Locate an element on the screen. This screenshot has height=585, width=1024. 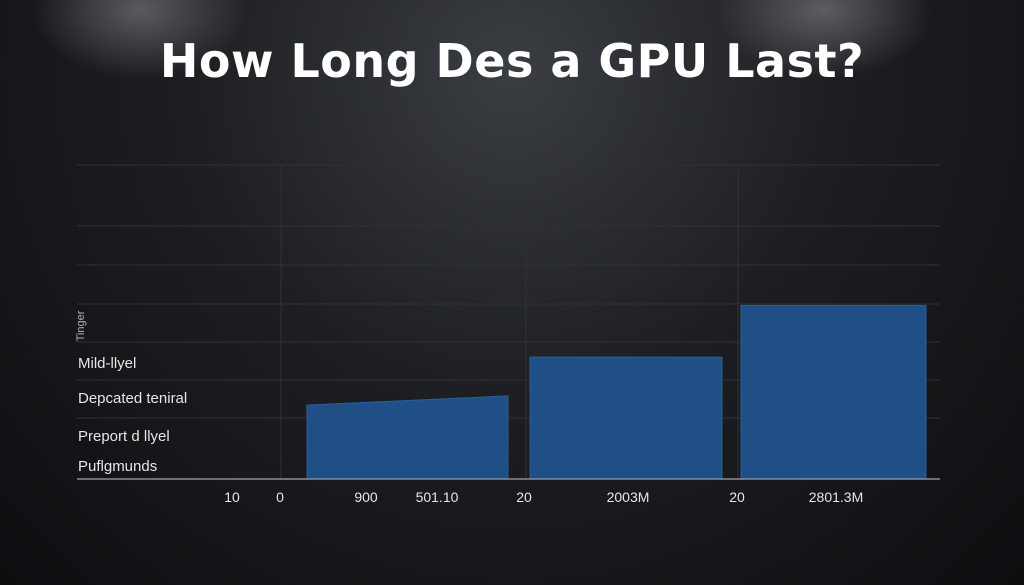
y-category-label-3: Mild-llyel is located at coordinates (107, 363).